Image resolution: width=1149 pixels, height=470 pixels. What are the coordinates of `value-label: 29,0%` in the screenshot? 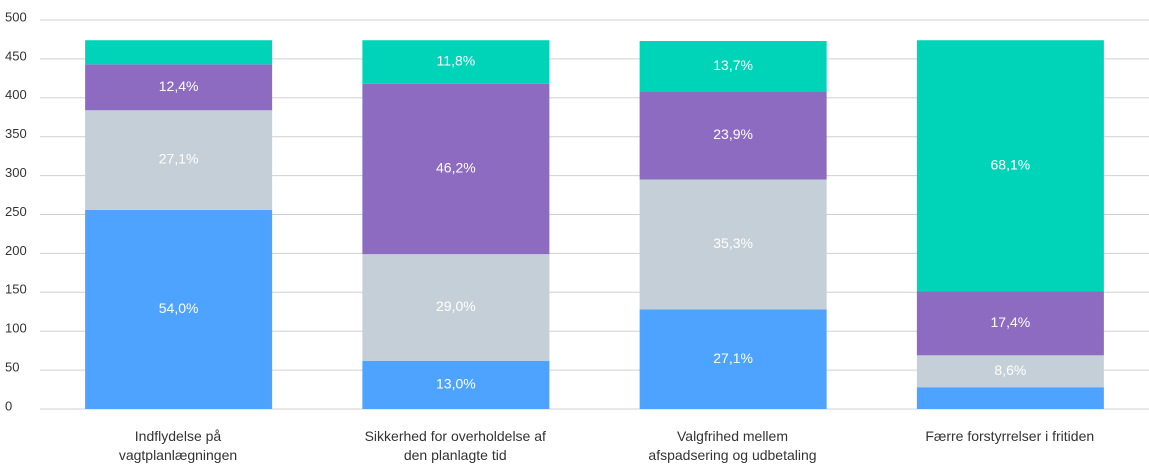 It's located at (456, 306).